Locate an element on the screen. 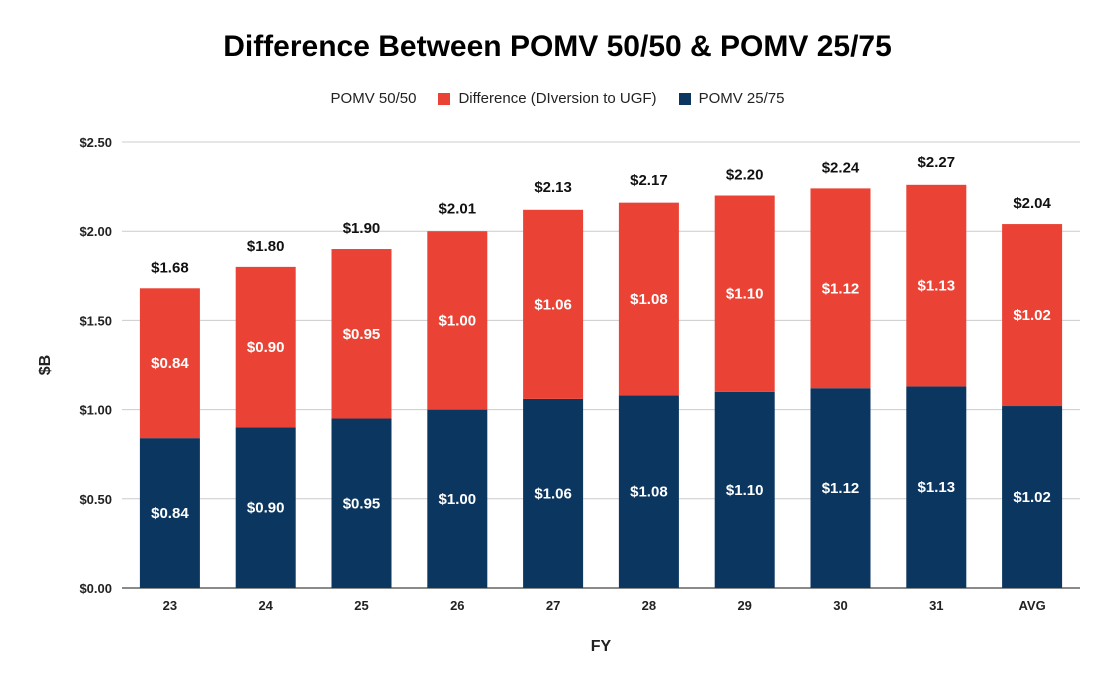 This screenshot has height=689, width=1115. y-tick-label: $2.00 is located at coordinates (95, 231).